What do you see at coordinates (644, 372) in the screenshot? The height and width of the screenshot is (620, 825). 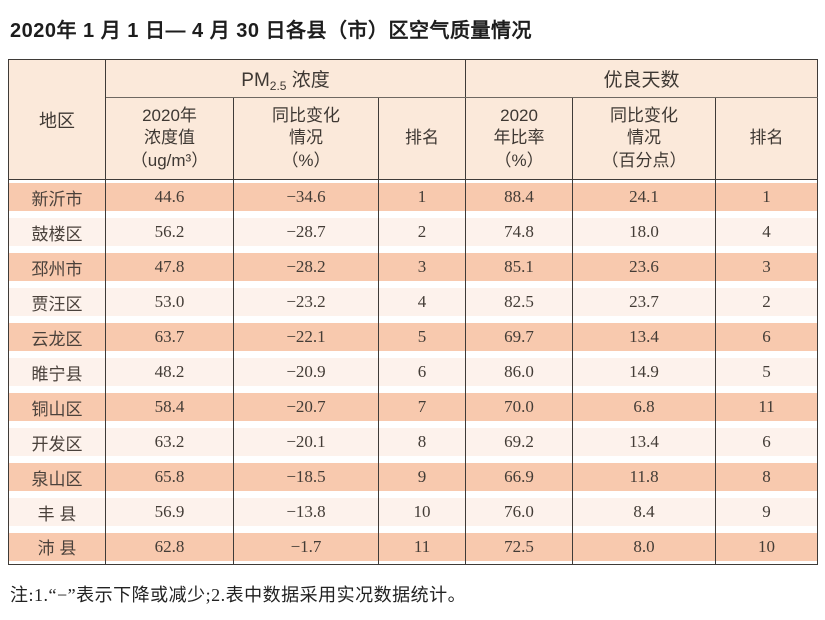 I see `good-change-cell: 14.9` at bounding box center [644, 372].